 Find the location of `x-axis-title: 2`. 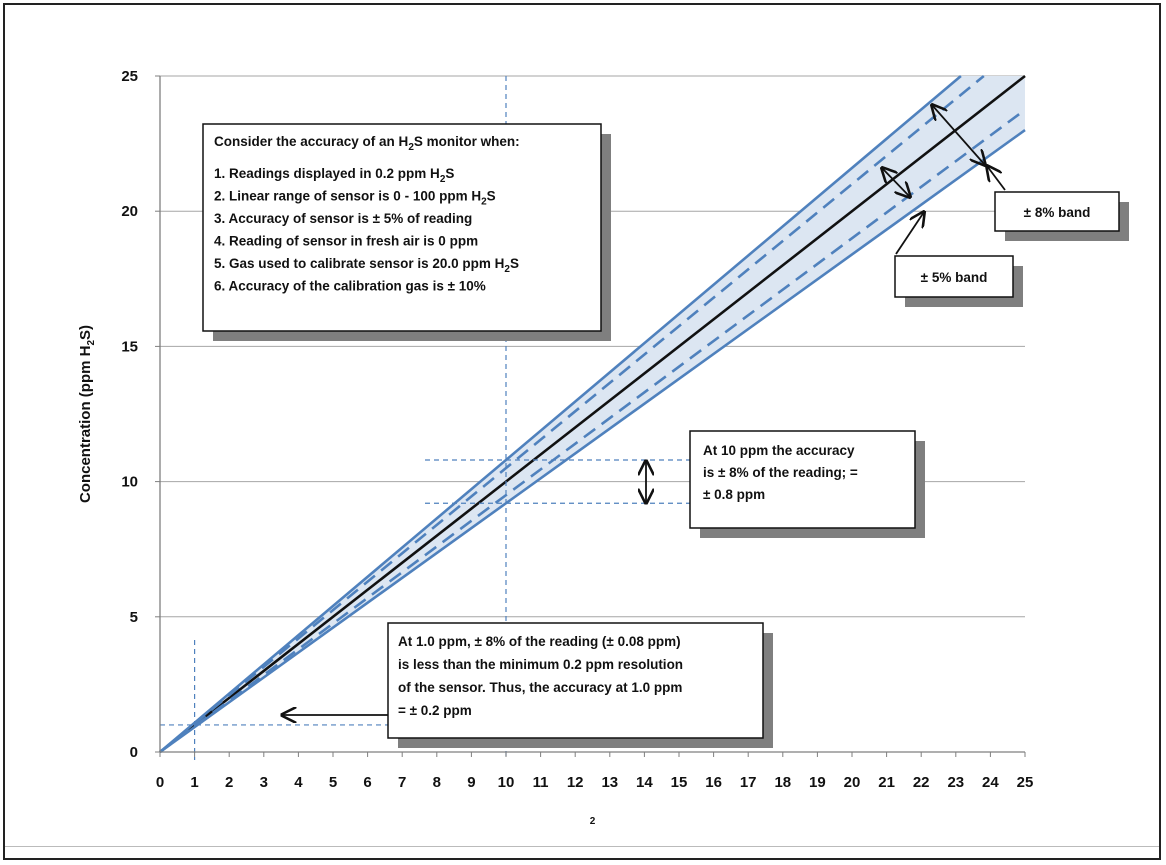

x-axis-title: 2 is located at coordinates (593, 821).